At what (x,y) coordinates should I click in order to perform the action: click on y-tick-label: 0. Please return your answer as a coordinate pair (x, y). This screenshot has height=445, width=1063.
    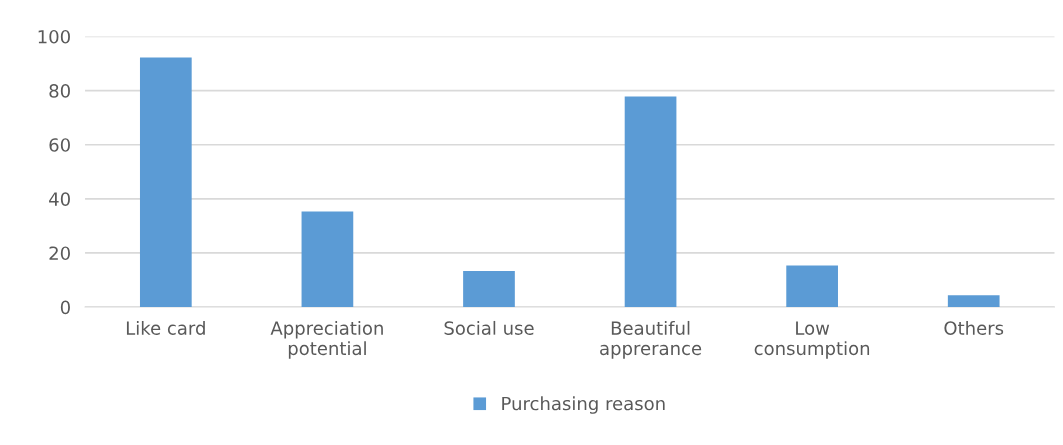
    Looking at the image, I should click on (65, 307).